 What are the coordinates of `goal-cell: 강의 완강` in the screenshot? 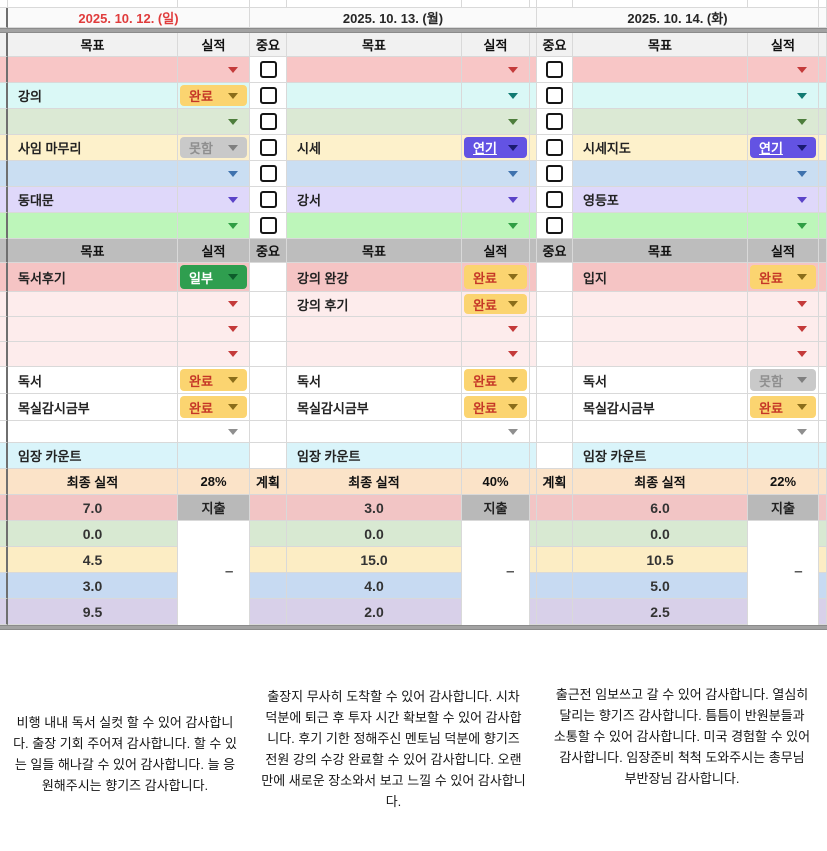 It's located at (374, 277).